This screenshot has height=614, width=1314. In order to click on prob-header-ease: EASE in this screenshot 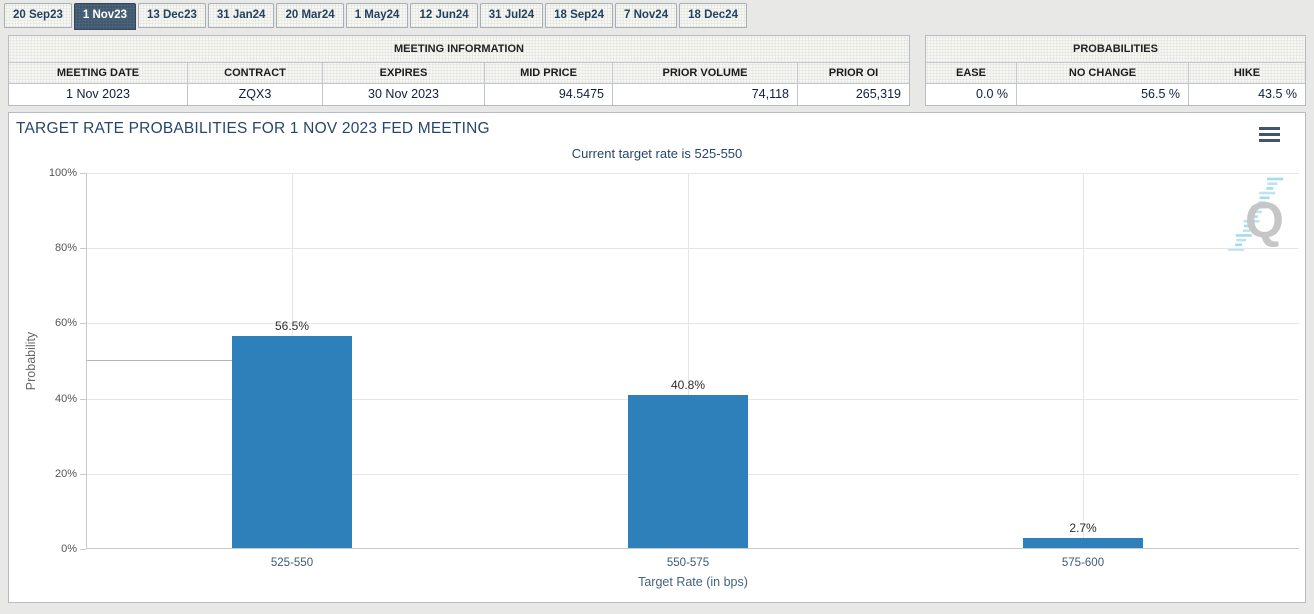, I will do `click(971, 73)`.